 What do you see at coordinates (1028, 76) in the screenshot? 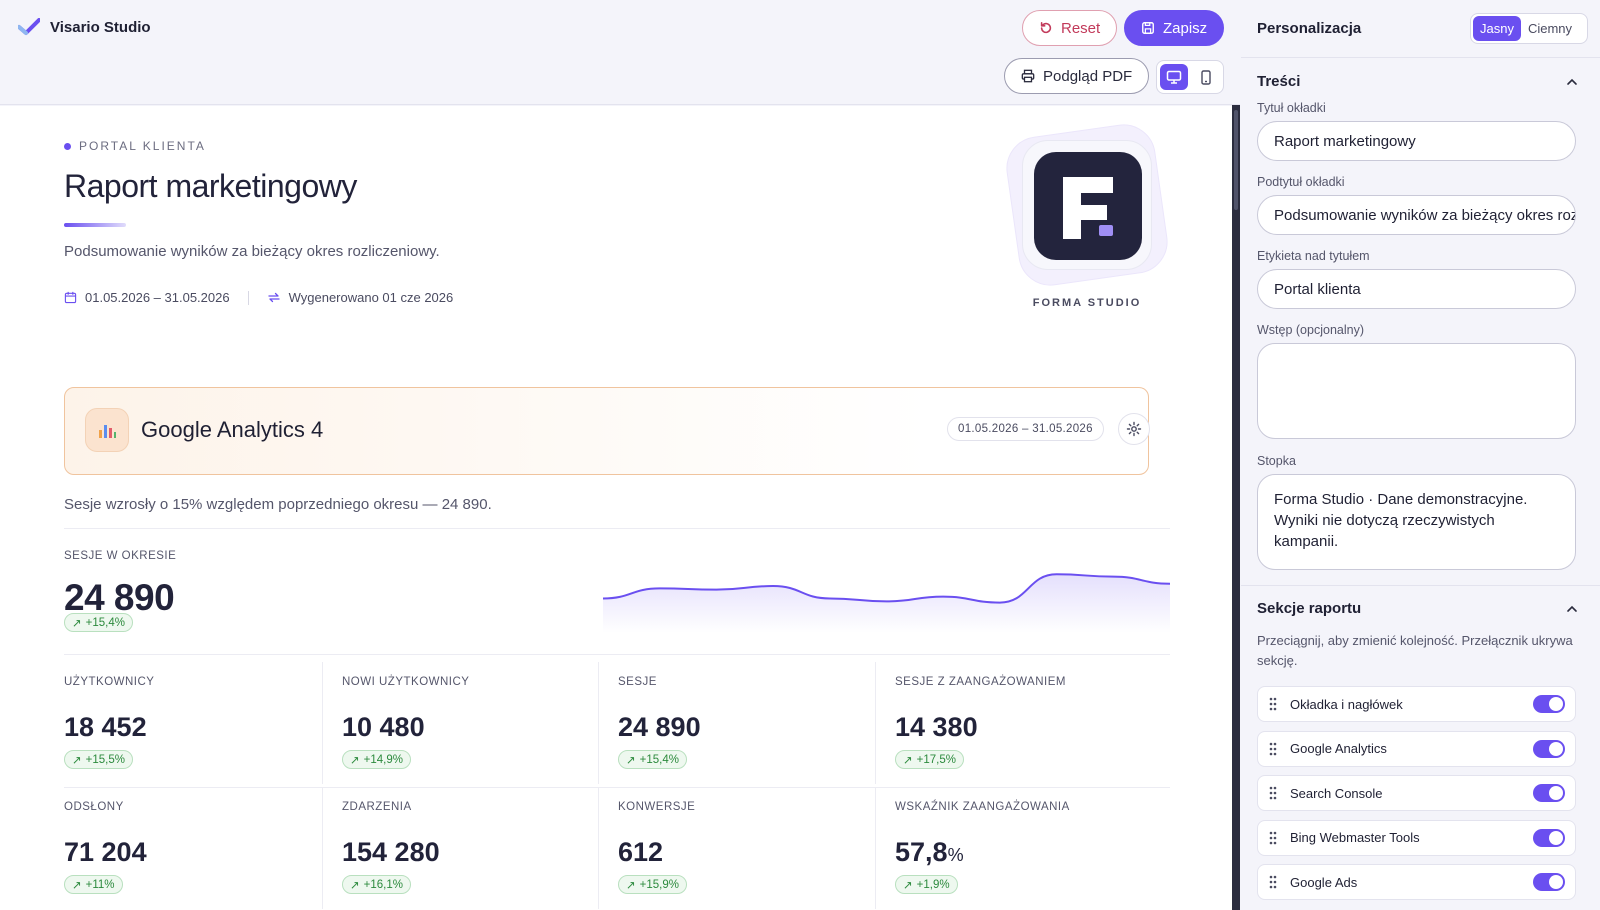
I see `printer-icon` at bounding box center [1028, 76].